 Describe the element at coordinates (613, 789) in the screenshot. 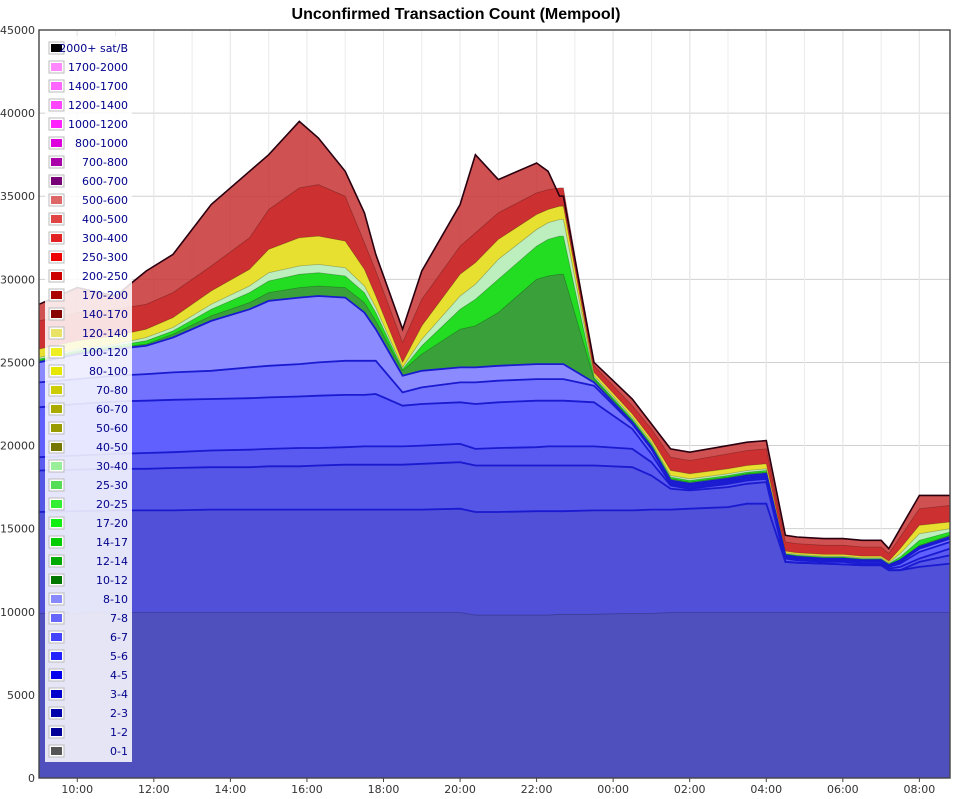

I see `x-tick-label: 00:00` at that location.